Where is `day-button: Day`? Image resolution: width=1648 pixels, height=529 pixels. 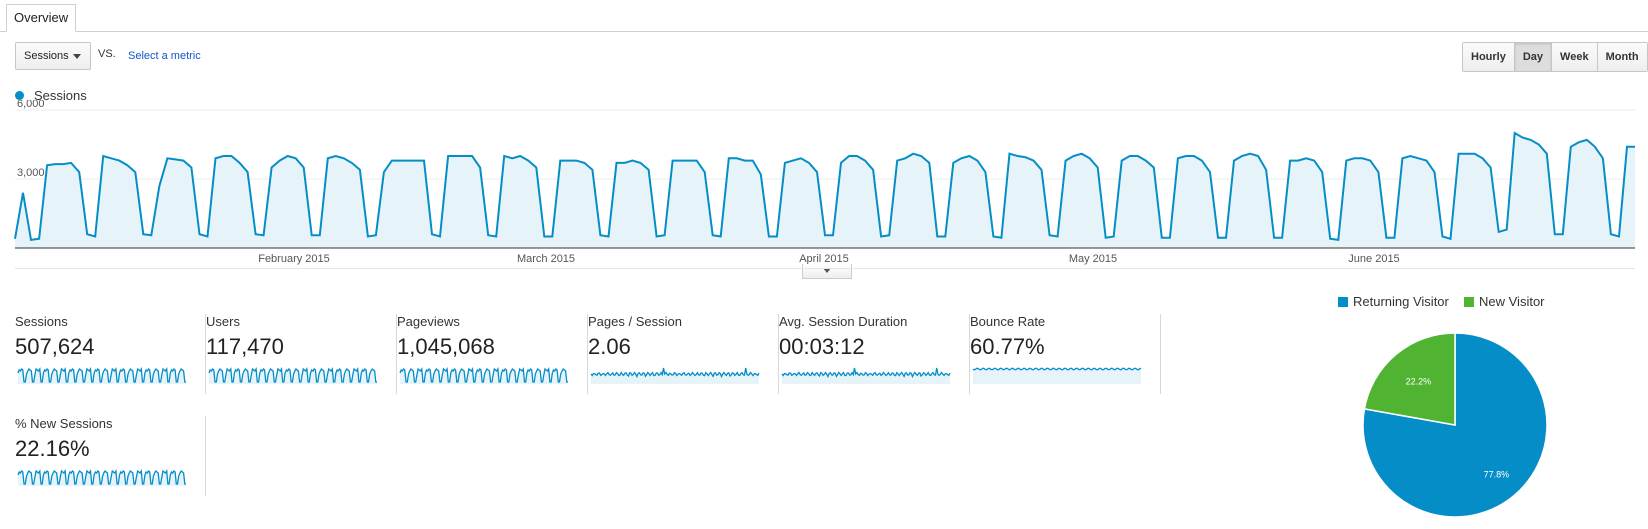
day-button: Day is located at coordinates (1532, 57).